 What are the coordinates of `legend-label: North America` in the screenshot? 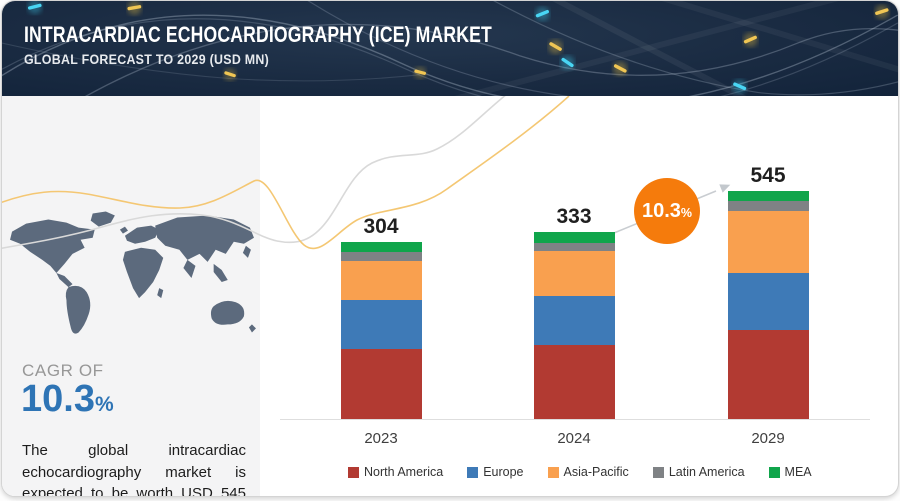 It's located at (404, 472).